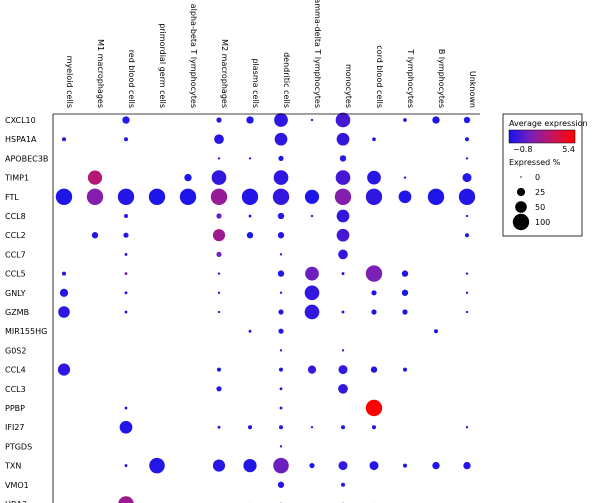 This screenshot has width=600, height=503. Describe the element at coordinates (16, 501) in the screenshot. I see `y-tick-label-hba2: HBA2` at that location.